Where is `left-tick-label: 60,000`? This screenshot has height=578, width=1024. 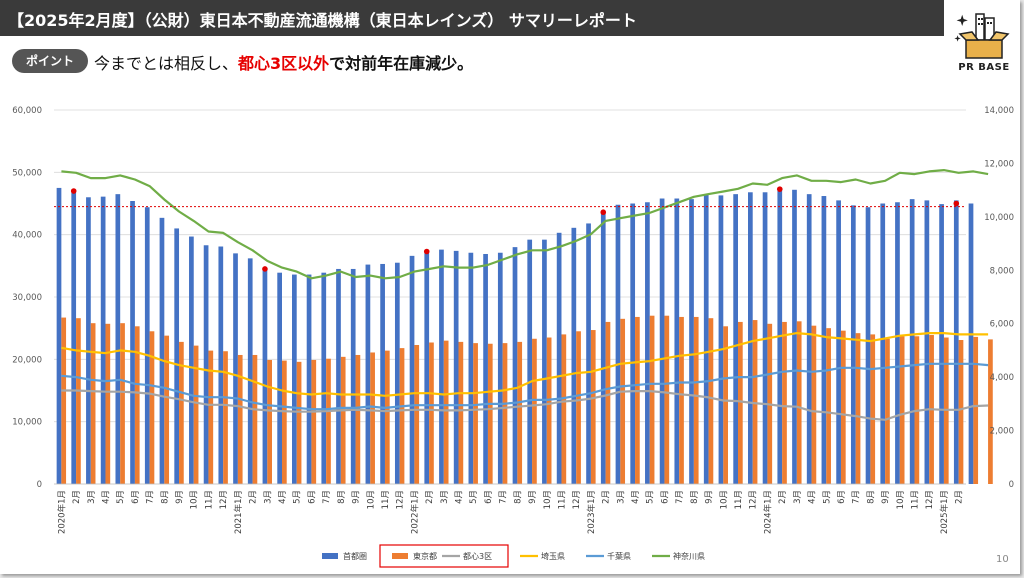 left-tick-label: 60,000 is located at coordinates (27, 111).